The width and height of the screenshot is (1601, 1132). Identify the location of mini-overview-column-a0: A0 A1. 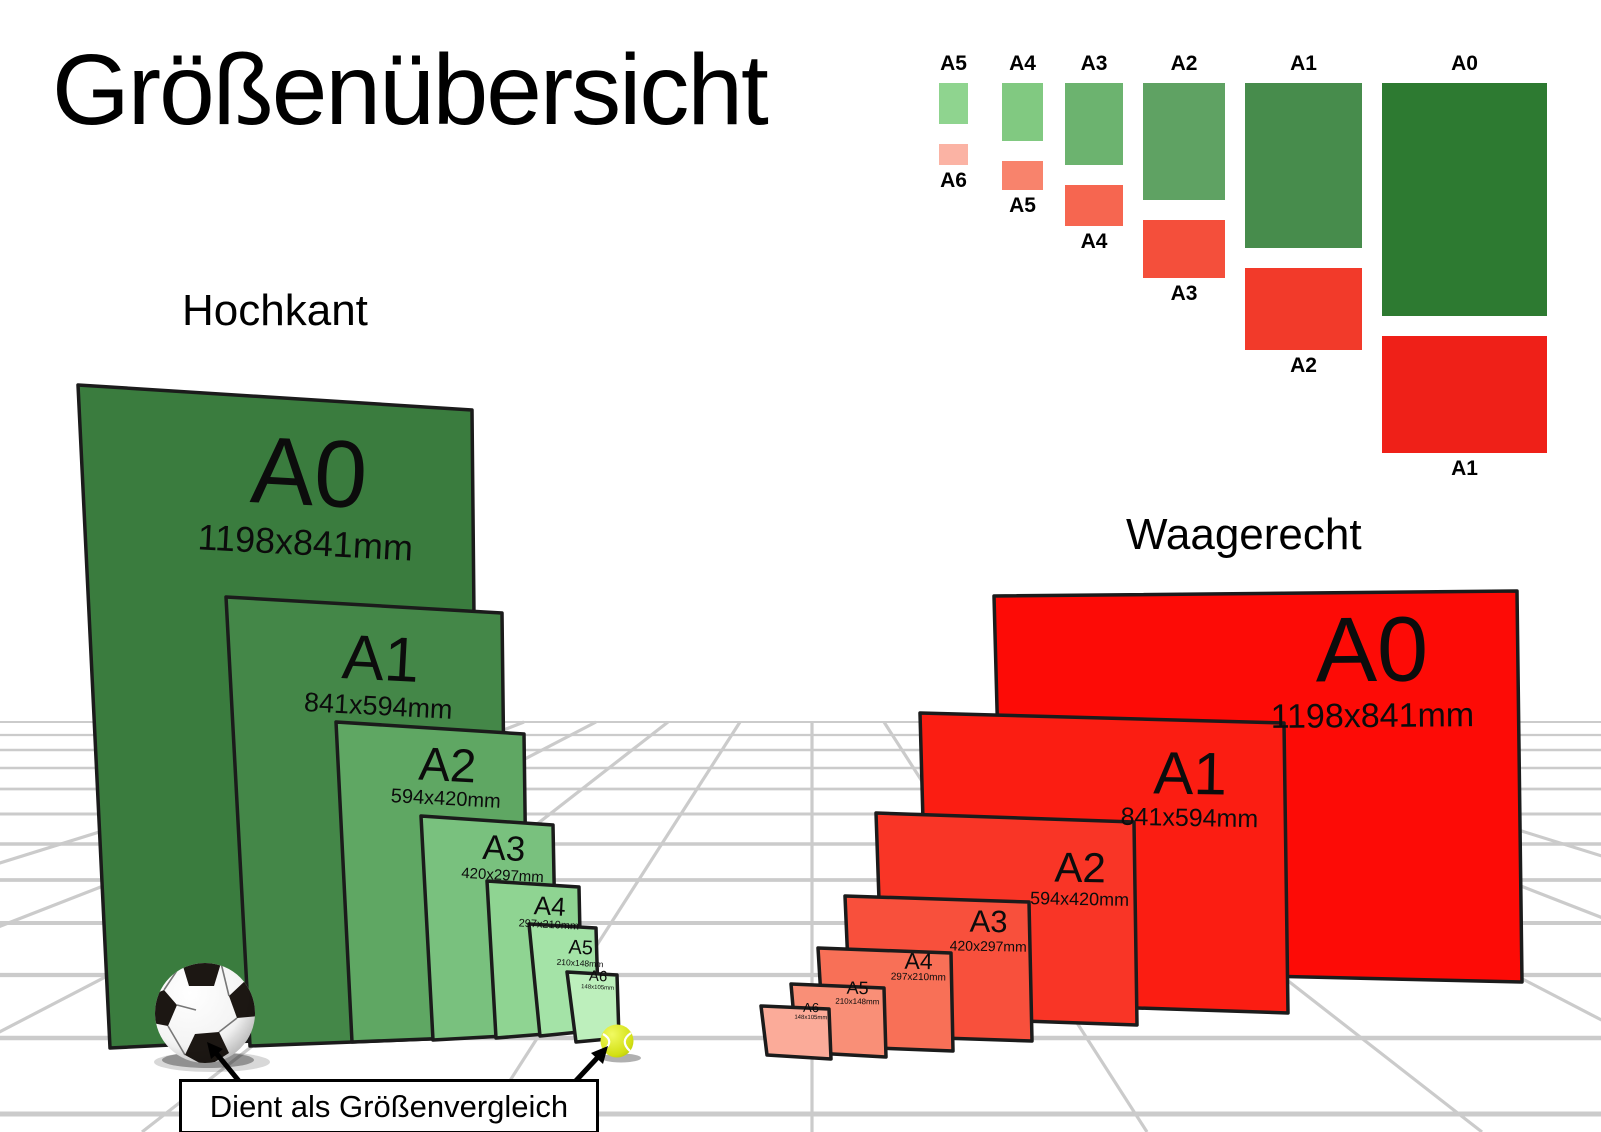
(1464, 266).